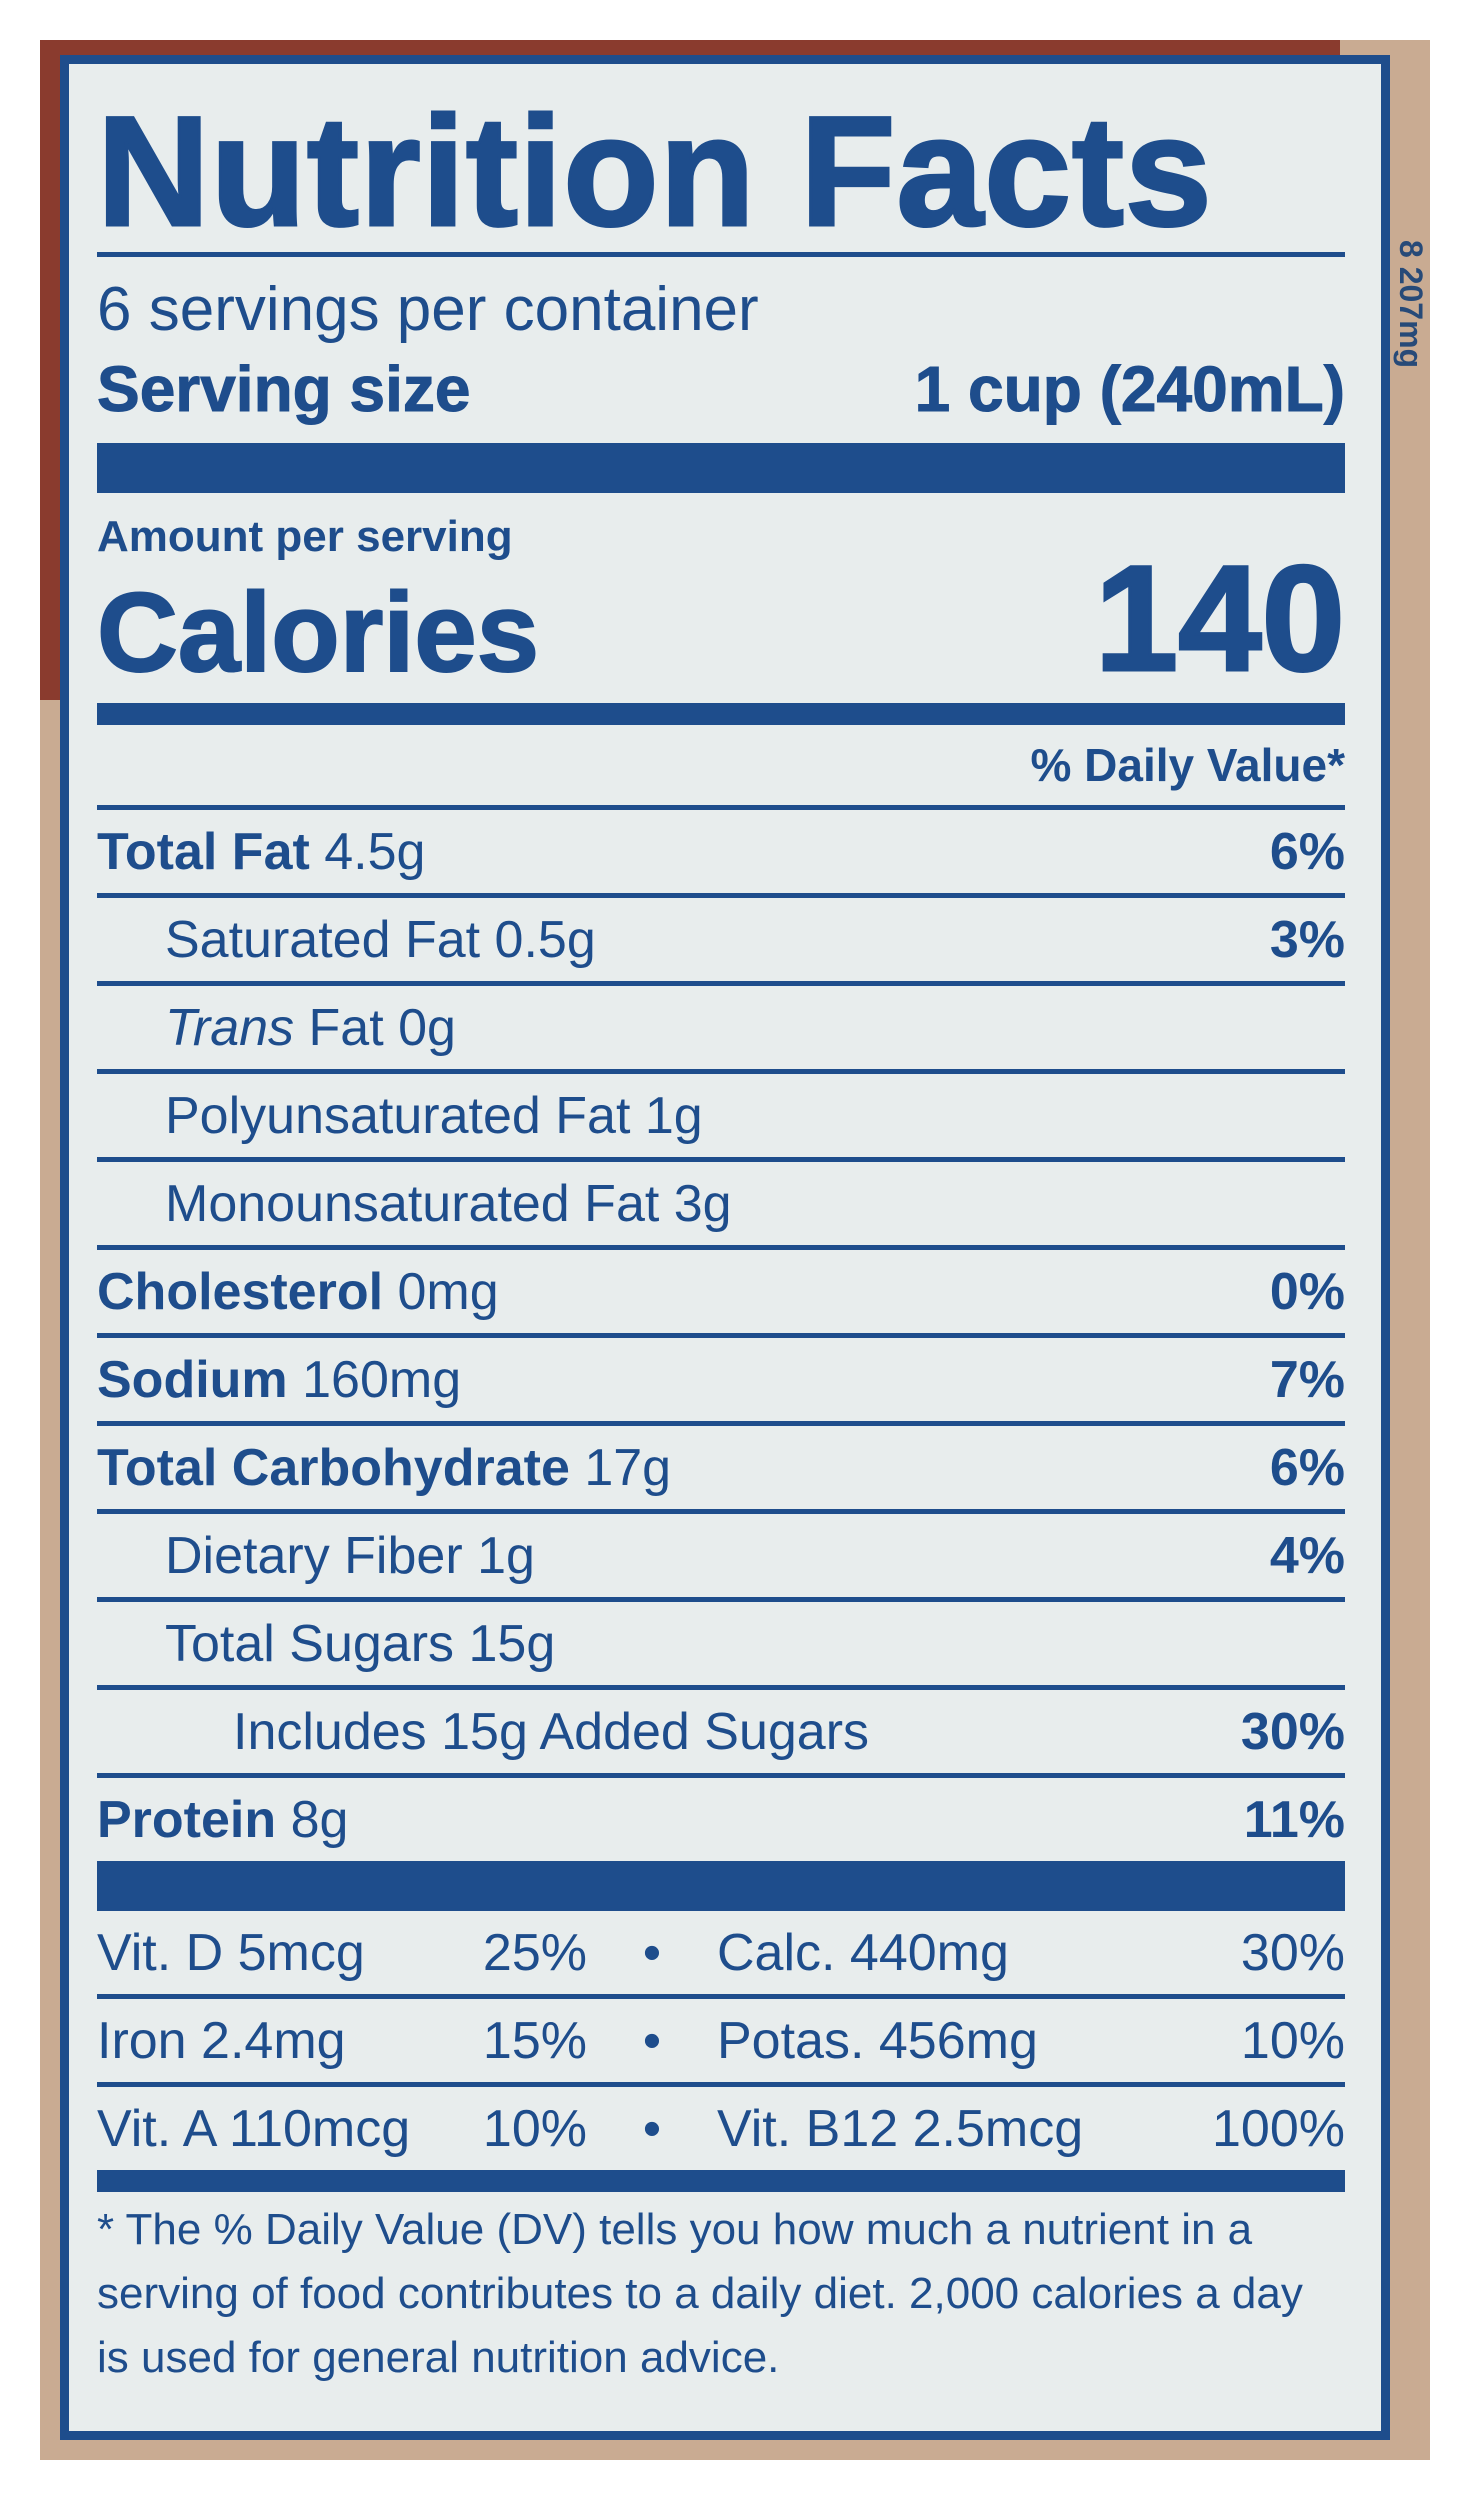 This screenshot has height=2500, width=1467. What do you see at coordinates (877, 2040) in the screenshot?
I see `vitamin-name: Potas. 456mg` at bounding box center [877, 2040].